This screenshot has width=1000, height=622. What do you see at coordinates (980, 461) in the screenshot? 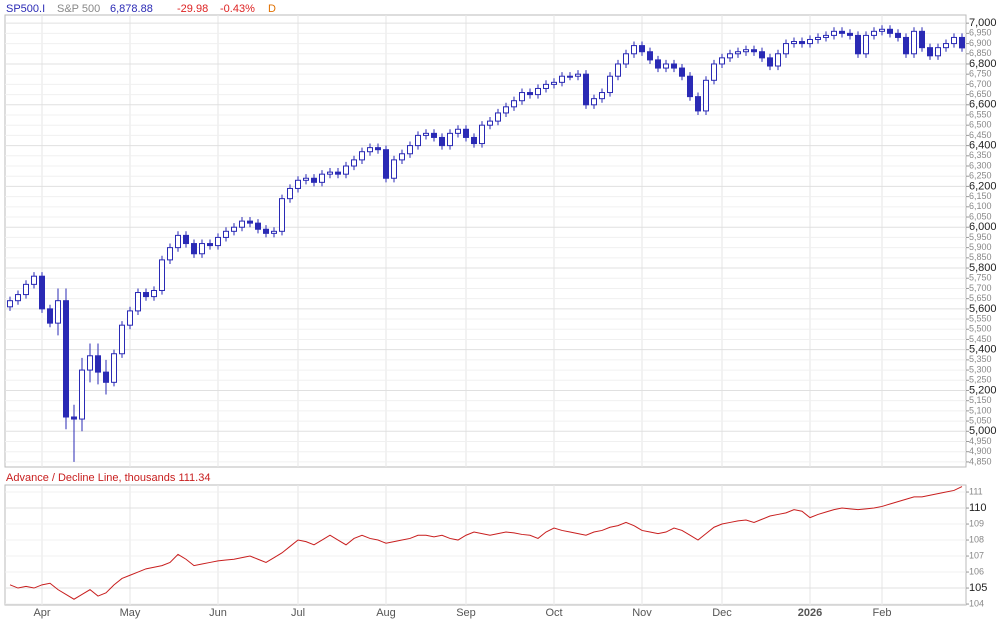
I see `y-tick-label: 4,850` at bounding box center [980, 461].